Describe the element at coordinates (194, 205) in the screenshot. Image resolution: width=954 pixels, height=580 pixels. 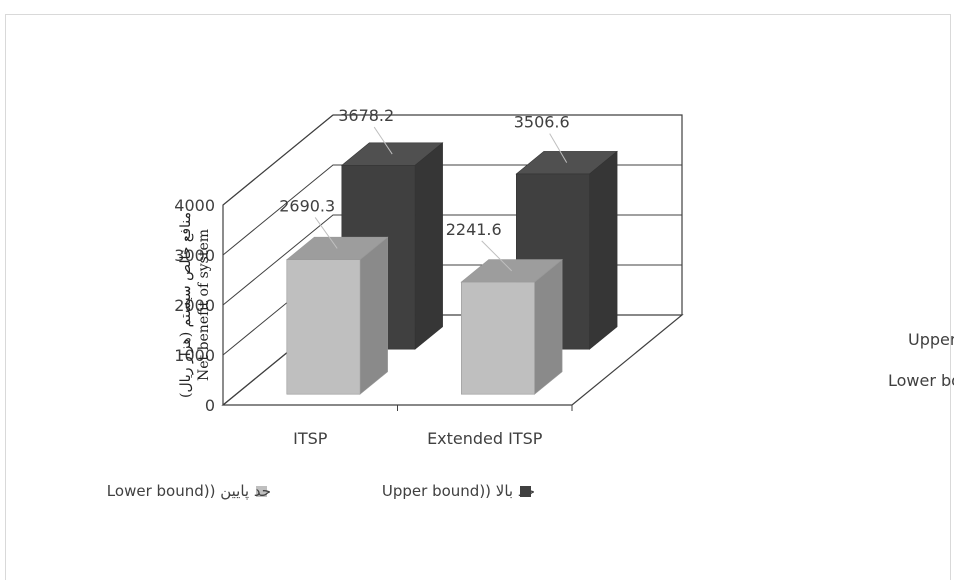
I see `y-tick-label: 4000` at that location.